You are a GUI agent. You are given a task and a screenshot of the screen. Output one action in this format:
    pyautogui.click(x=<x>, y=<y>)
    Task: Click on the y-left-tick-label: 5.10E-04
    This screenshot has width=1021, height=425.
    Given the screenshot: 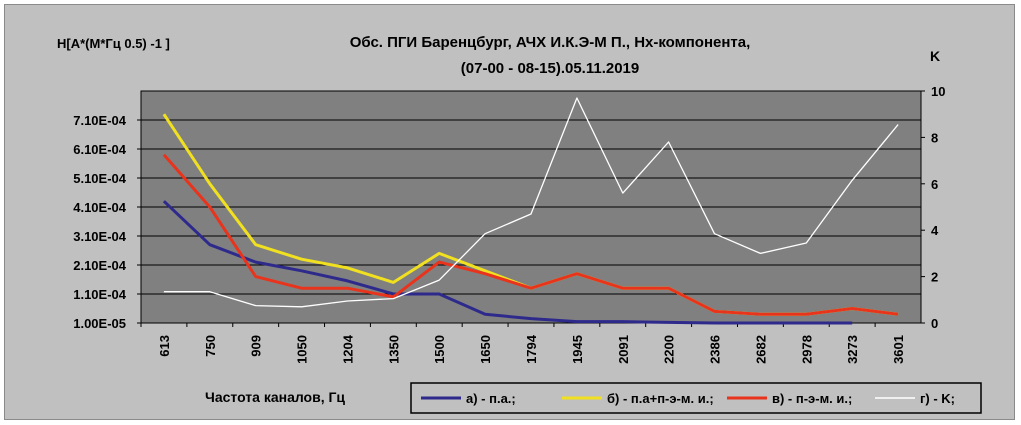 What is the action you would take?
    pyautogui.click(x=100, y=178)
    